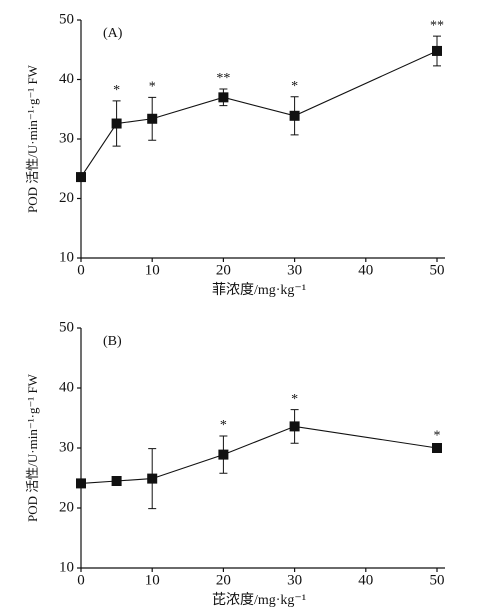 The height and width of the screenshot is (610, 480). I want to click on panel-label: (B), so click(112, 341).